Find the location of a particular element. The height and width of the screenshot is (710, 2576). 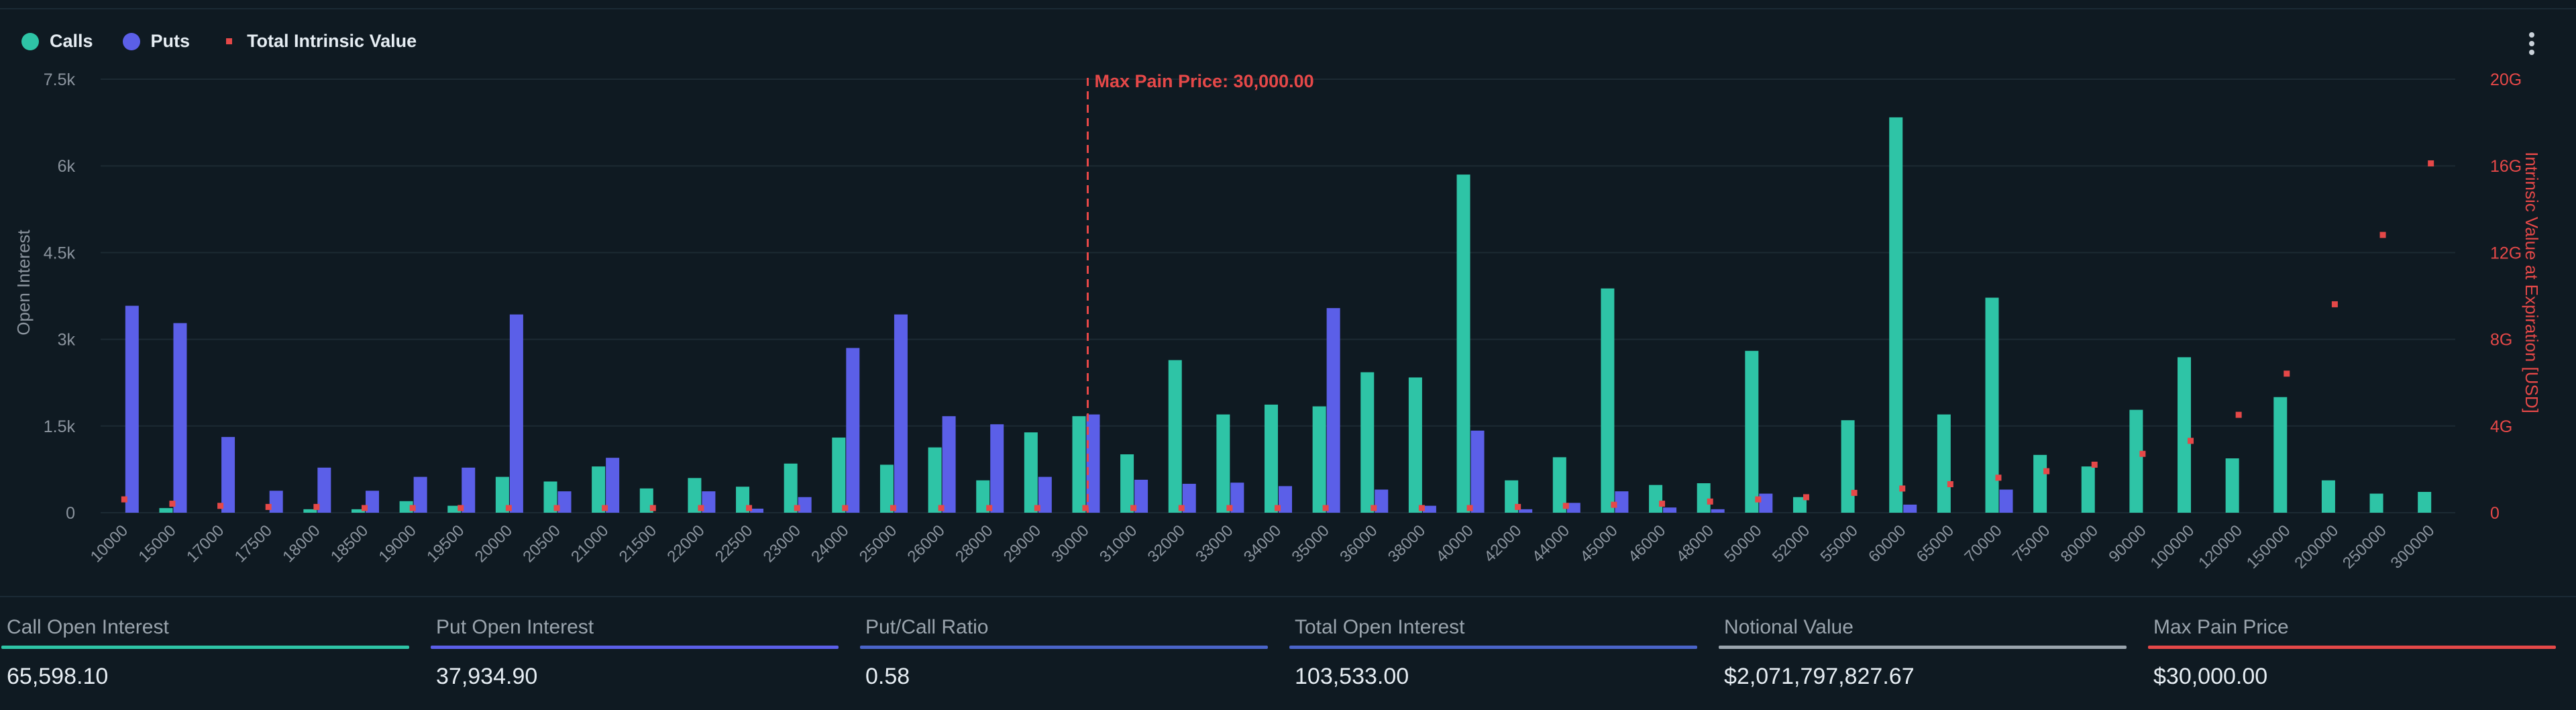

y2-tick-label: 16G is located at coordinates (2506, 166).